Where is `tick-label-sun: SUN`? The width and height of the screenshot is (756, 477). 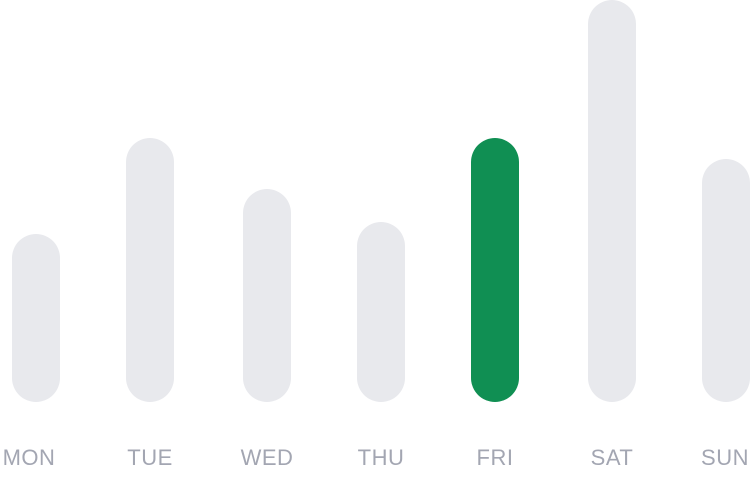 tick-label-sun: SUN is located at coordinates (725, 457).